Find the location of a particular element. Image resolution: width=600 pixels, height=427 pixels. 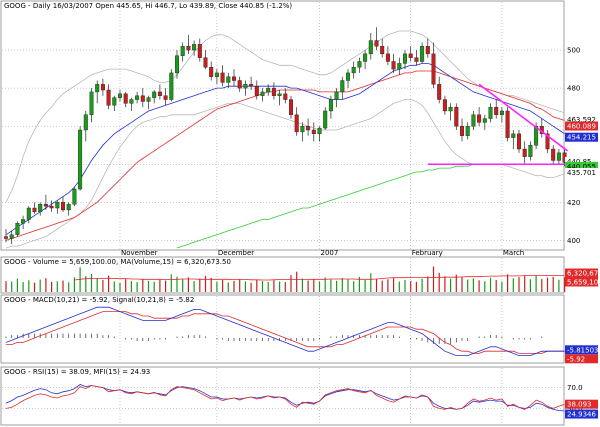

macd-line is located at coordinates (285, 331).